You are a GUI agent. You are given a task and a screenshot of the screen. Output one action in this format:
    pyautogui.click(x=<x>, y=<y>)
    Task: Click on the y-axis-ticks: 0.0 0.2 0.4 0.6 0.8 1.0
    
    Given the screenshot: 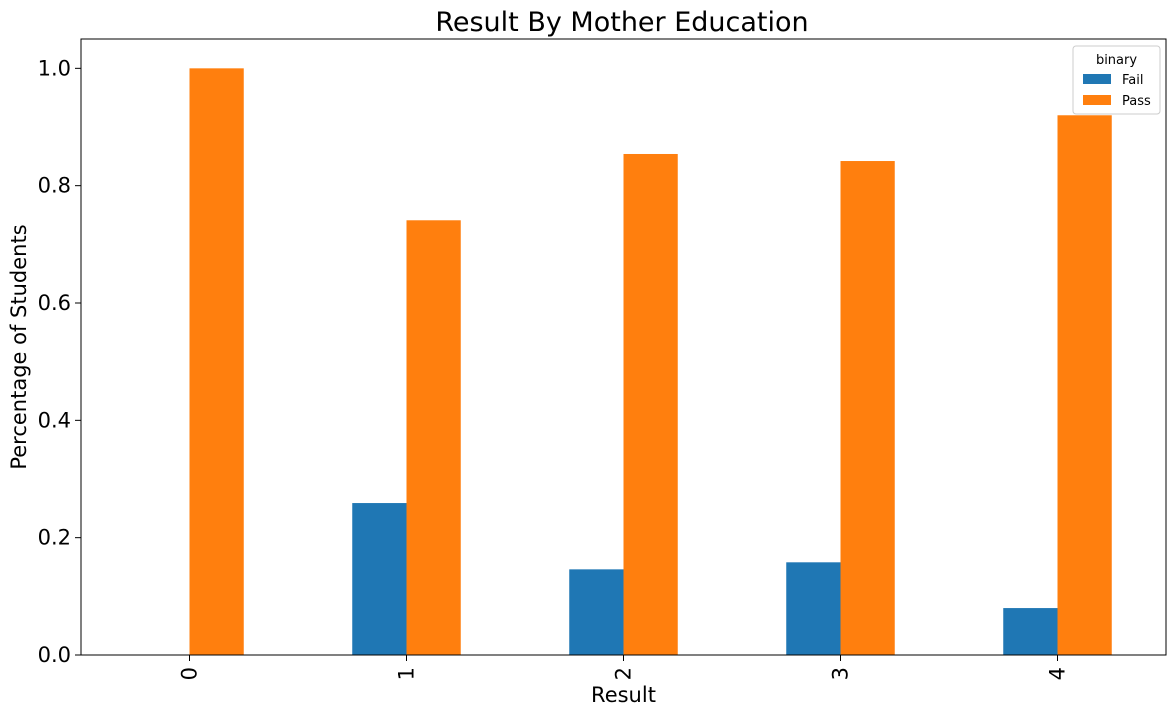 What is the action you would take?
    pyautogui.click(x=59, y=361)
    